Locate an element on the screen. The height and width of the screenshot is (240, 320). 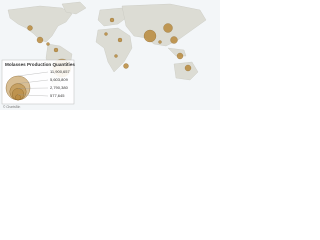
europe is located at coordinates (112, 17).